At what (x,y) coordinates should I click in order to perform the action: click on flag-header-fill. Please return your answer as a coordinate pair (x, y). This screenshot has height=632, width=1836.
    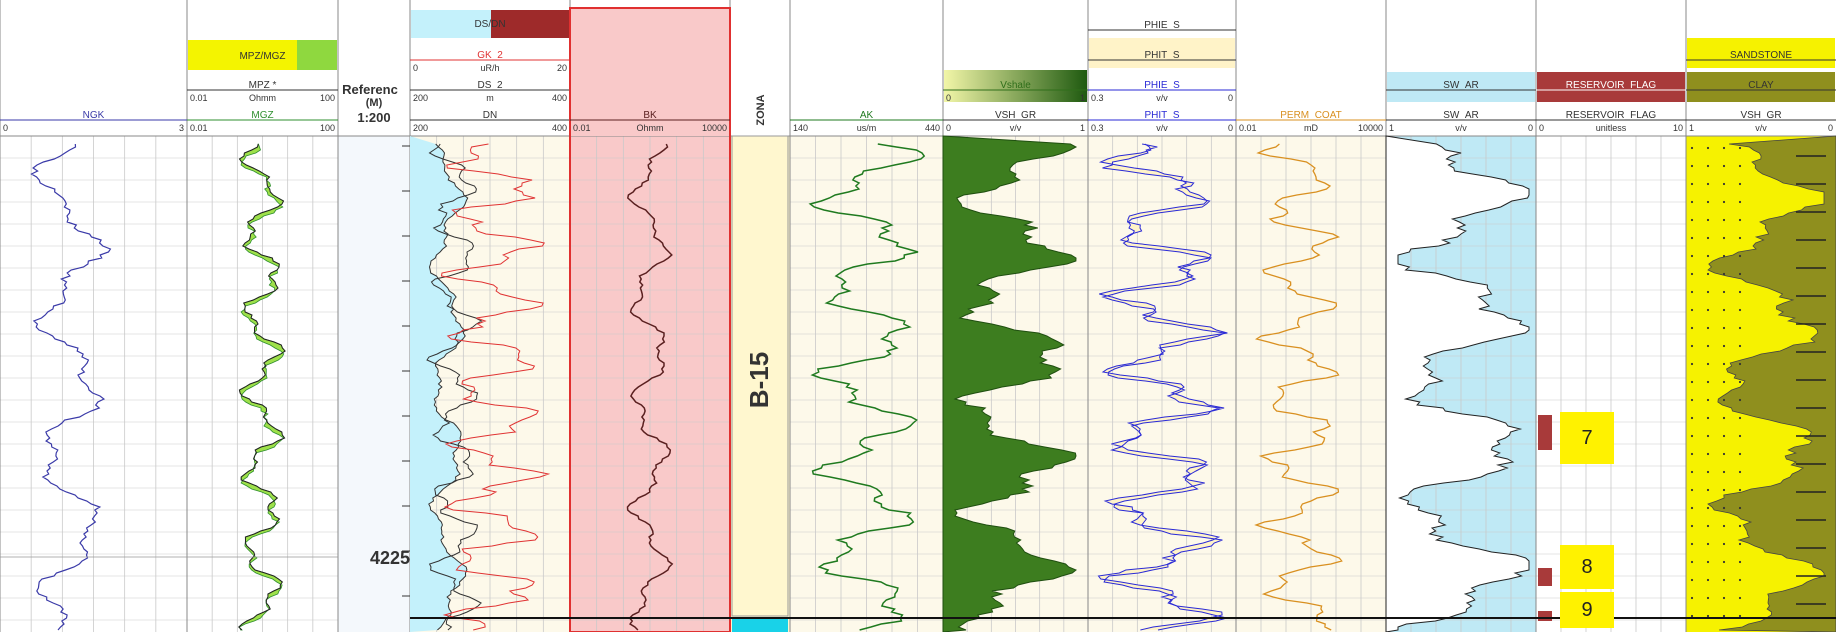
    Looking at the image, I should click on (1611, 87).